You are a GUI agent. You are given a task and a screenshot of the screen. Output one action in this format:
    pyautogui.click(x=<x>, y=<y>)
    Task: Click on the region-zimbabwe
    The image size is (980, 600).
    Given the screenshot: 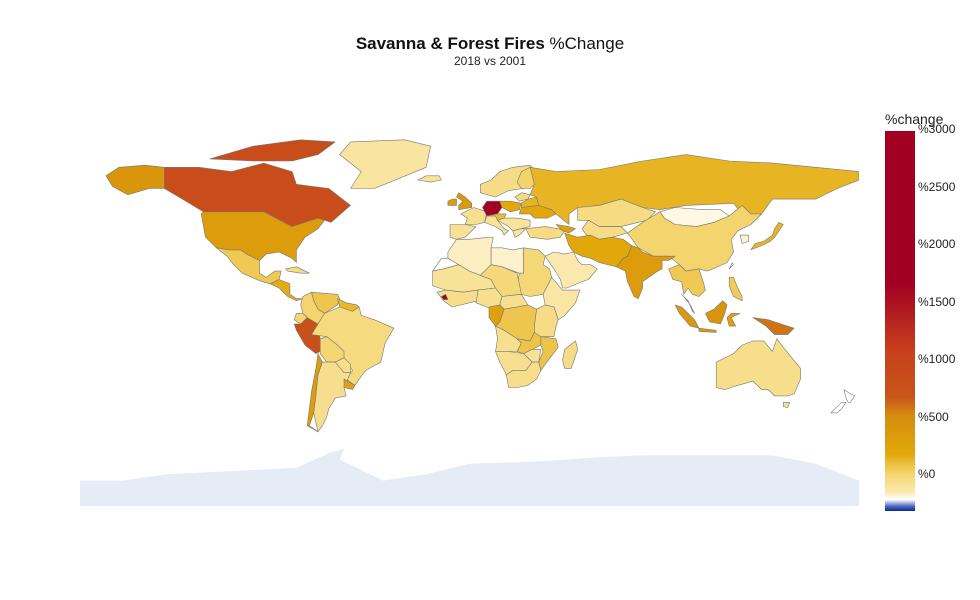 What is the action you would take?
    pyautogui.click(x=532, y=356)
    